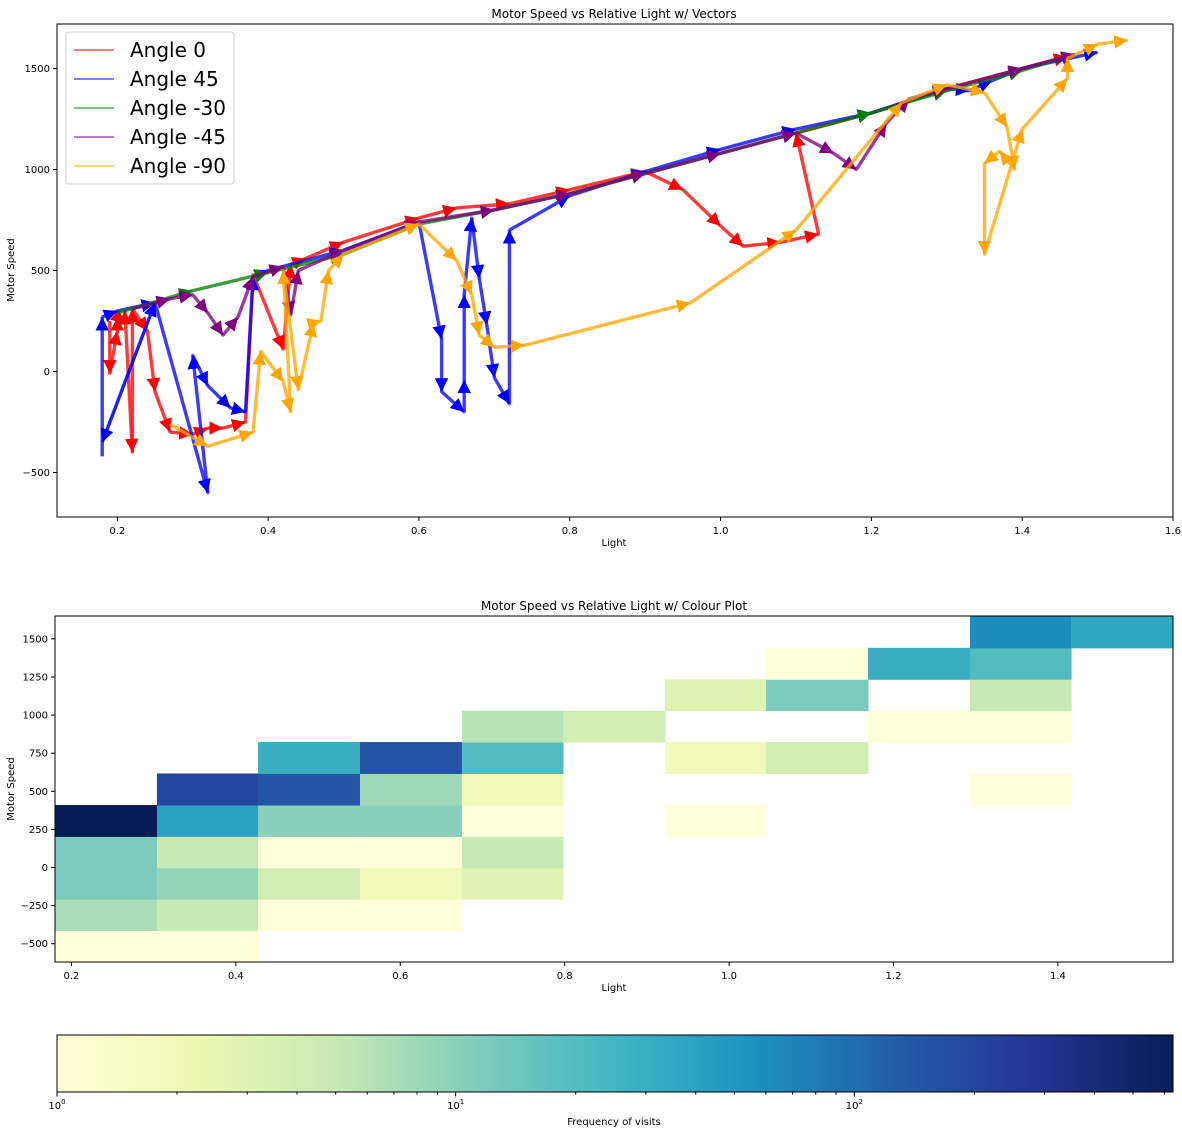 This screenshot has height=1138, width=1182. What do you see at coordinates (645, 527) in the screenshot?
I see `vector-plot-x-ticks: 0.2 0.4 0.6 0.8 1.0 1.2 1.4 1.6` at bounding box center [645, 527].